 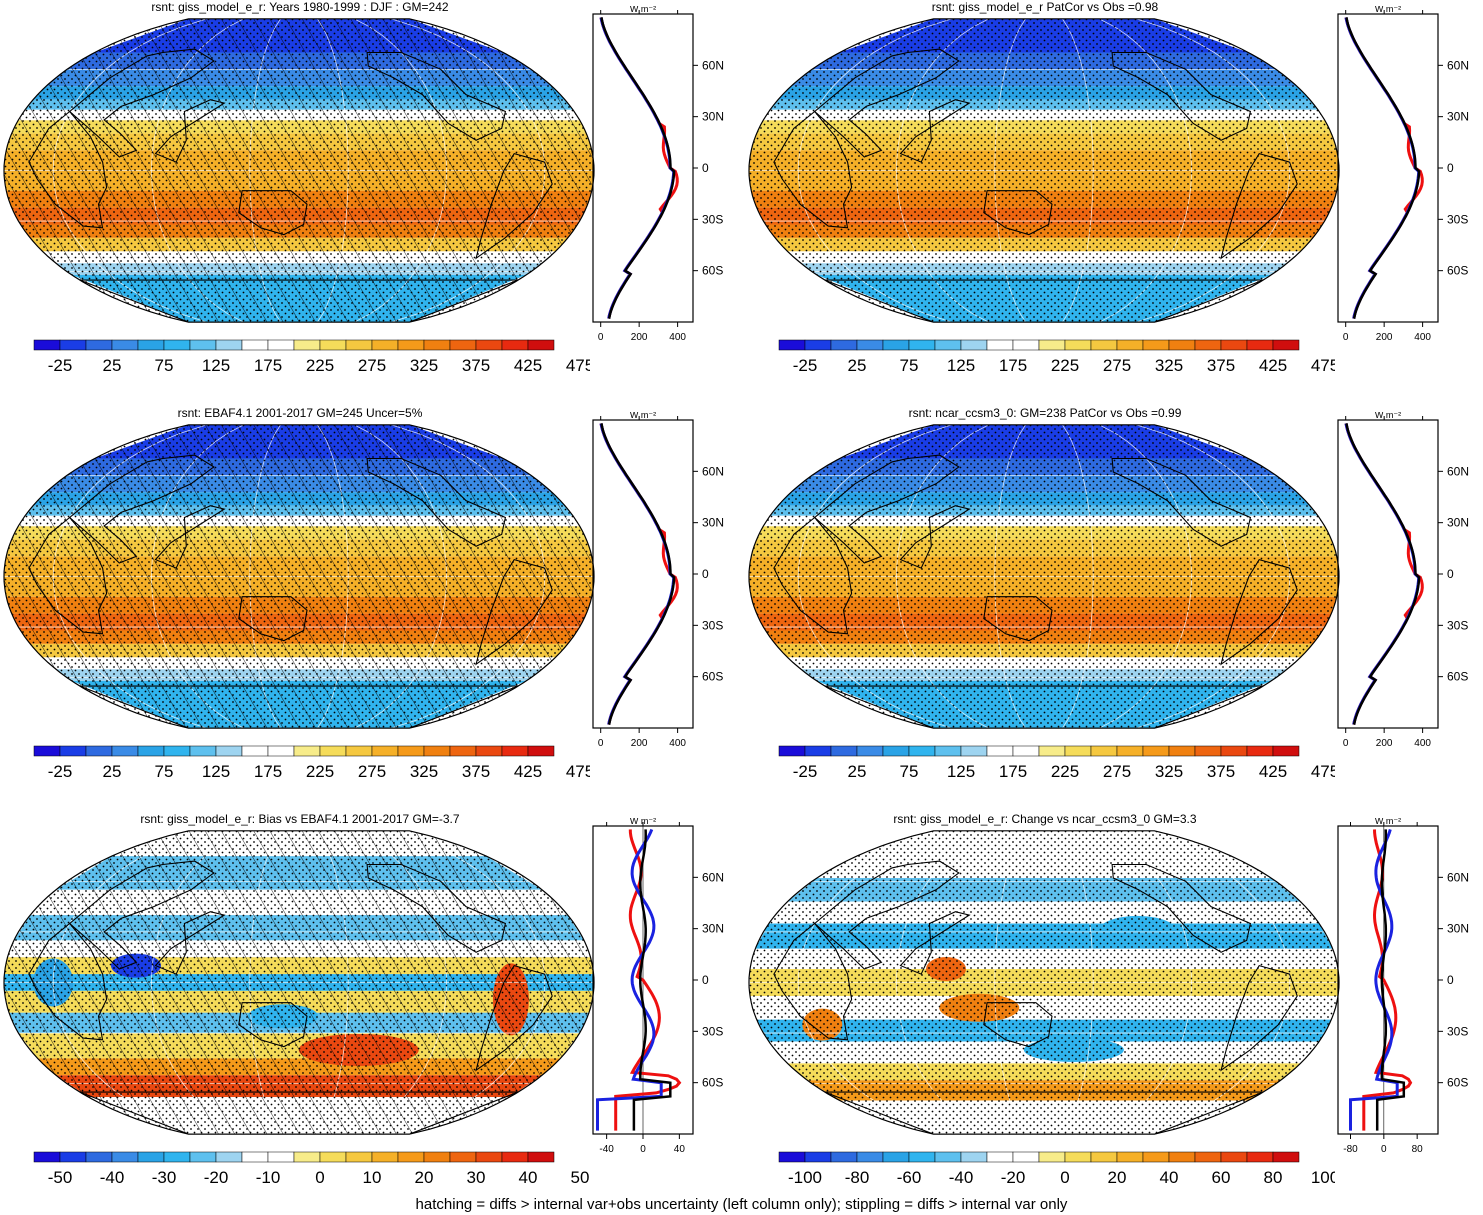 I want to click on colorbar-label: -100, so click(x=805, y=1177).